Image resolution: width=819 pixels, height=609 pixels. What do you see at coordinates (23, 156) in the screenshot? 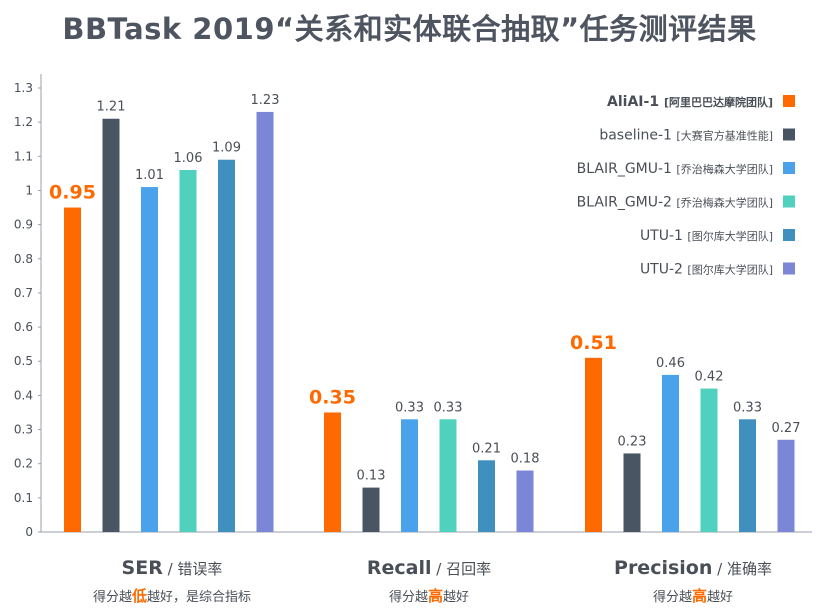
I see `y-tick-label: 1.1` at bounding box center [23, 156].